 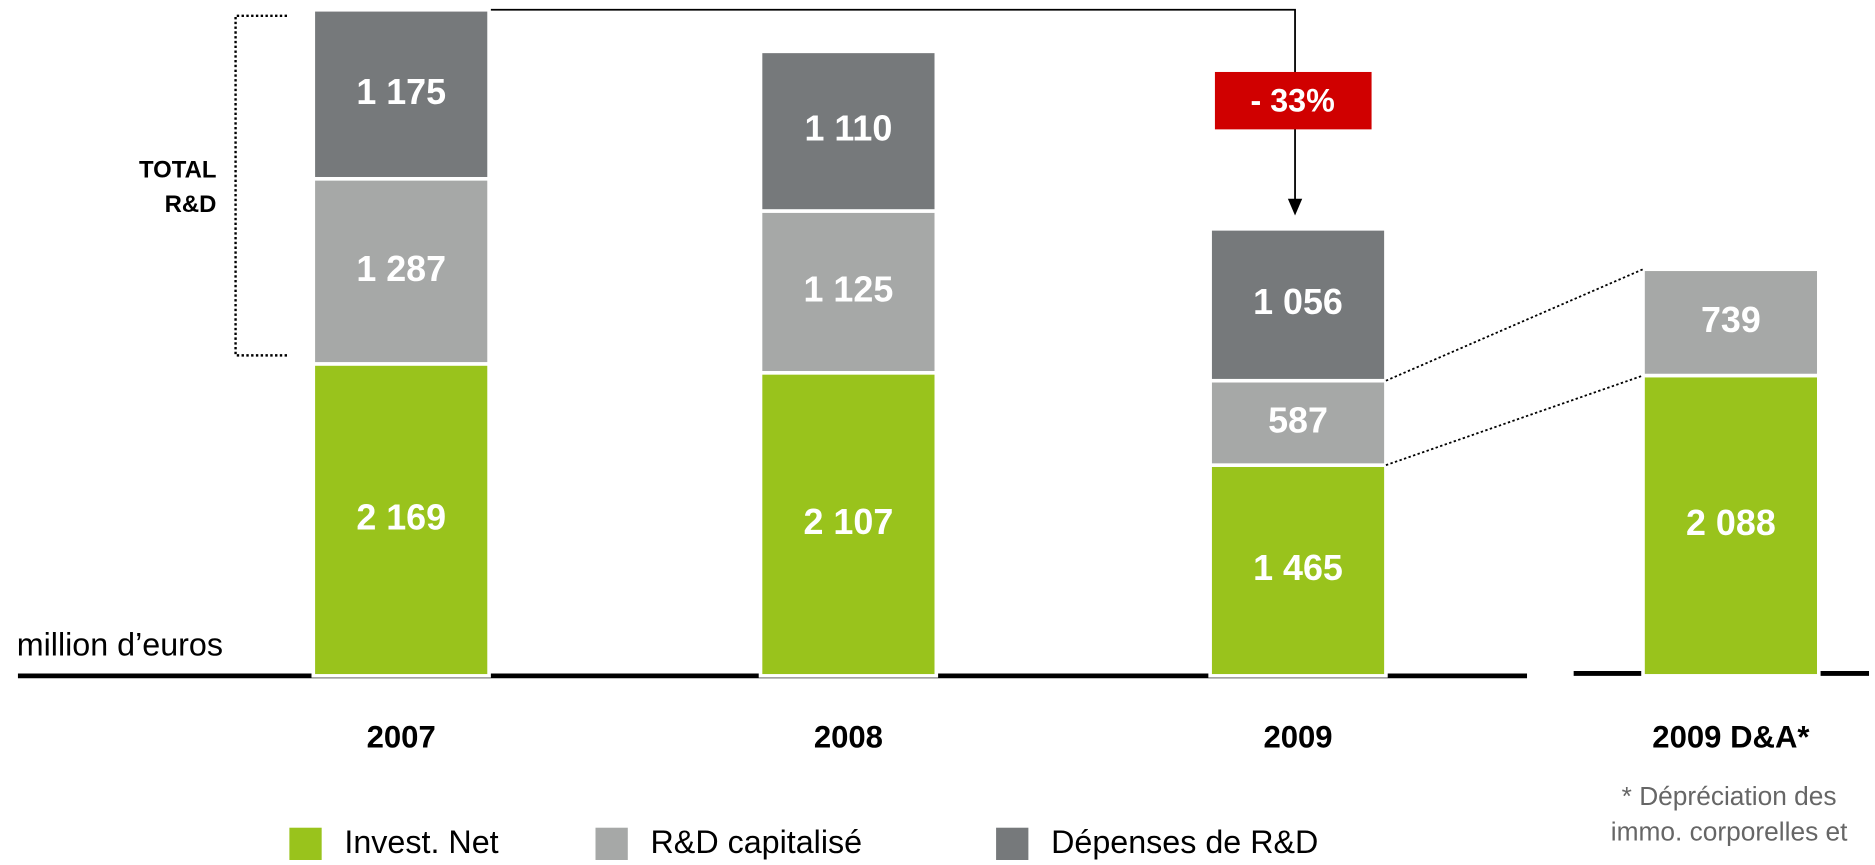 I want to click on value-label: 1 110, so click(x=849, y=129).